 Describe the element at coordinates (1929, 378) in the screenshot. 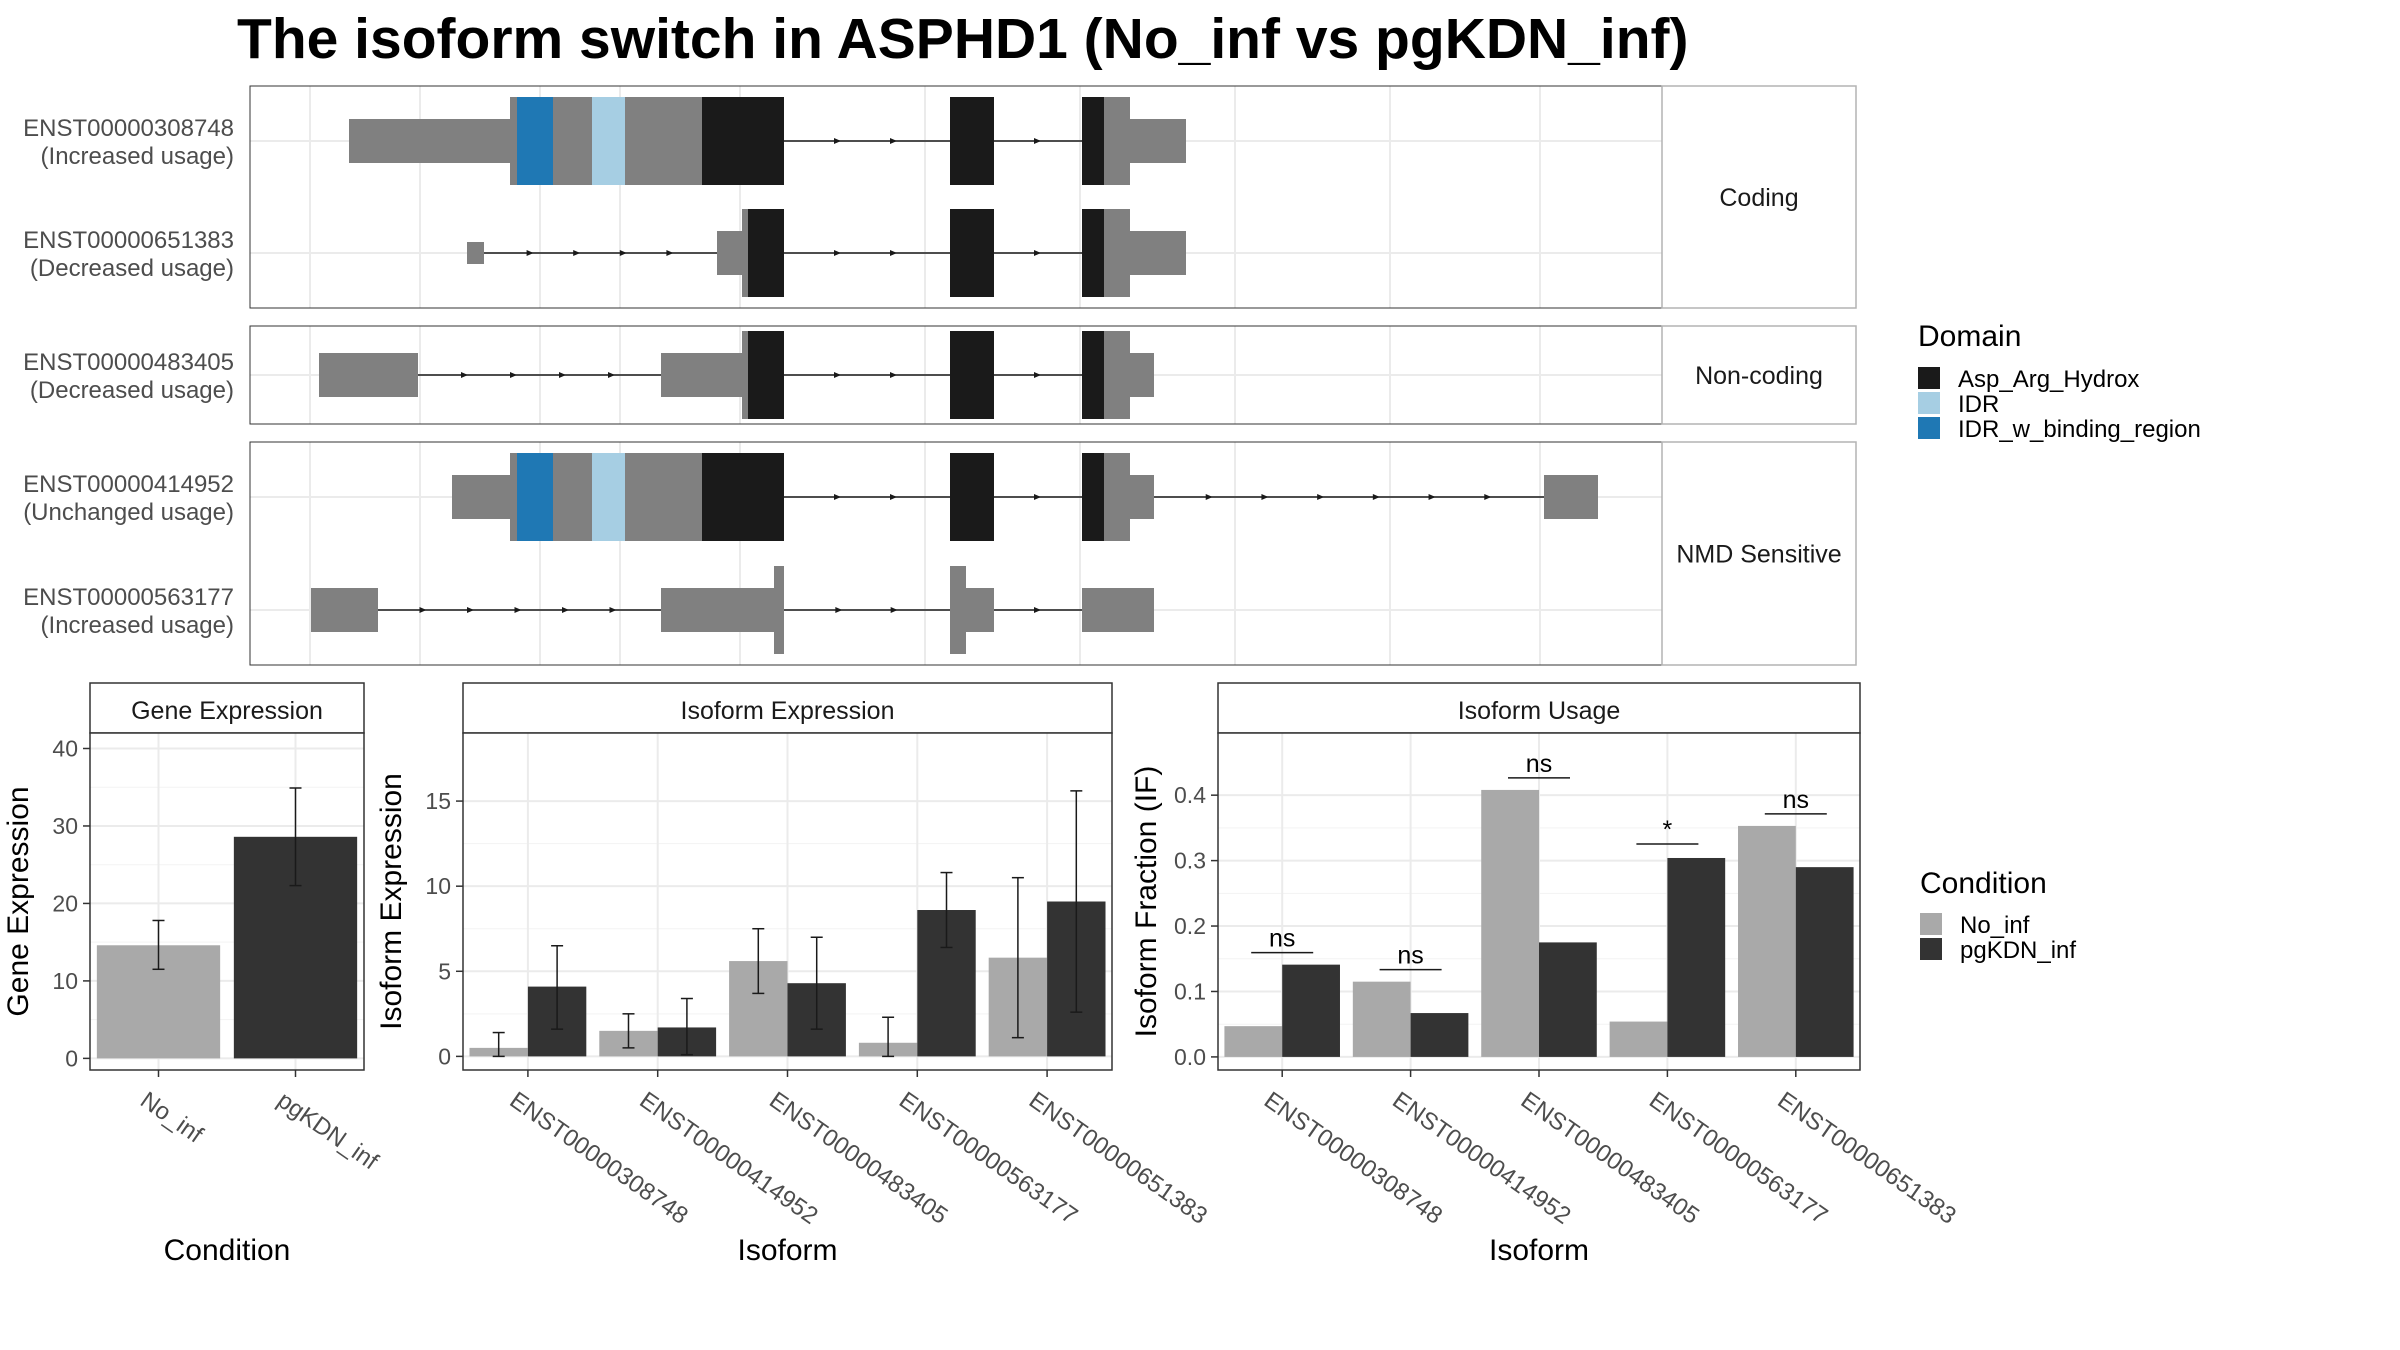

I see `domain-legend-key` at that location.